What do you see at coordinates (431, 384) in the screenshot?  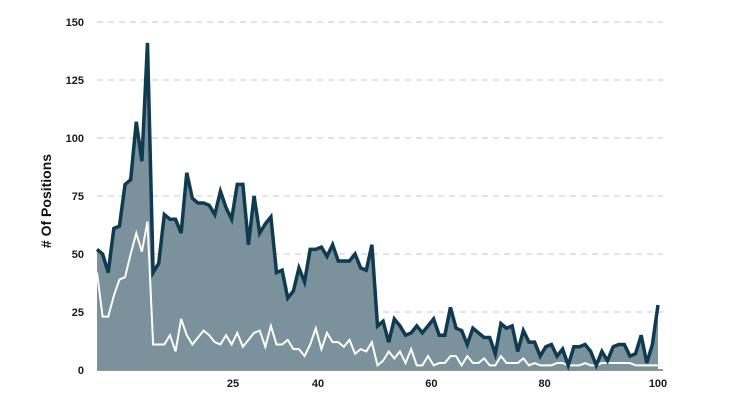 I see `x-tick-label: 60` at bounding box center [431, 384].